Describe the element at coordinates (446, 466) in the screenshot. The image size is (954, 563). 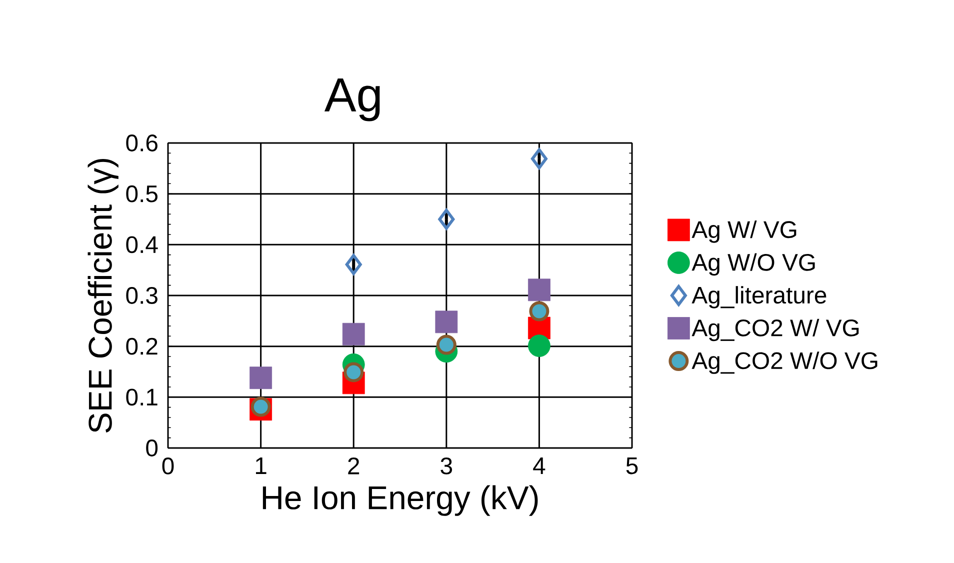
I see `x-tick-label: 3` at that location.